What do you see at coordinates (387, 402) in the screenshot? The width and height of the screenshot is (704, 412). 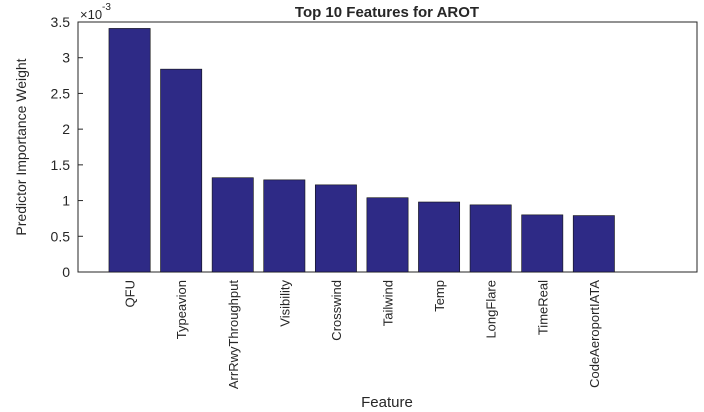 I see `x-axis-label: Feature` at bounding box center [387, 402].